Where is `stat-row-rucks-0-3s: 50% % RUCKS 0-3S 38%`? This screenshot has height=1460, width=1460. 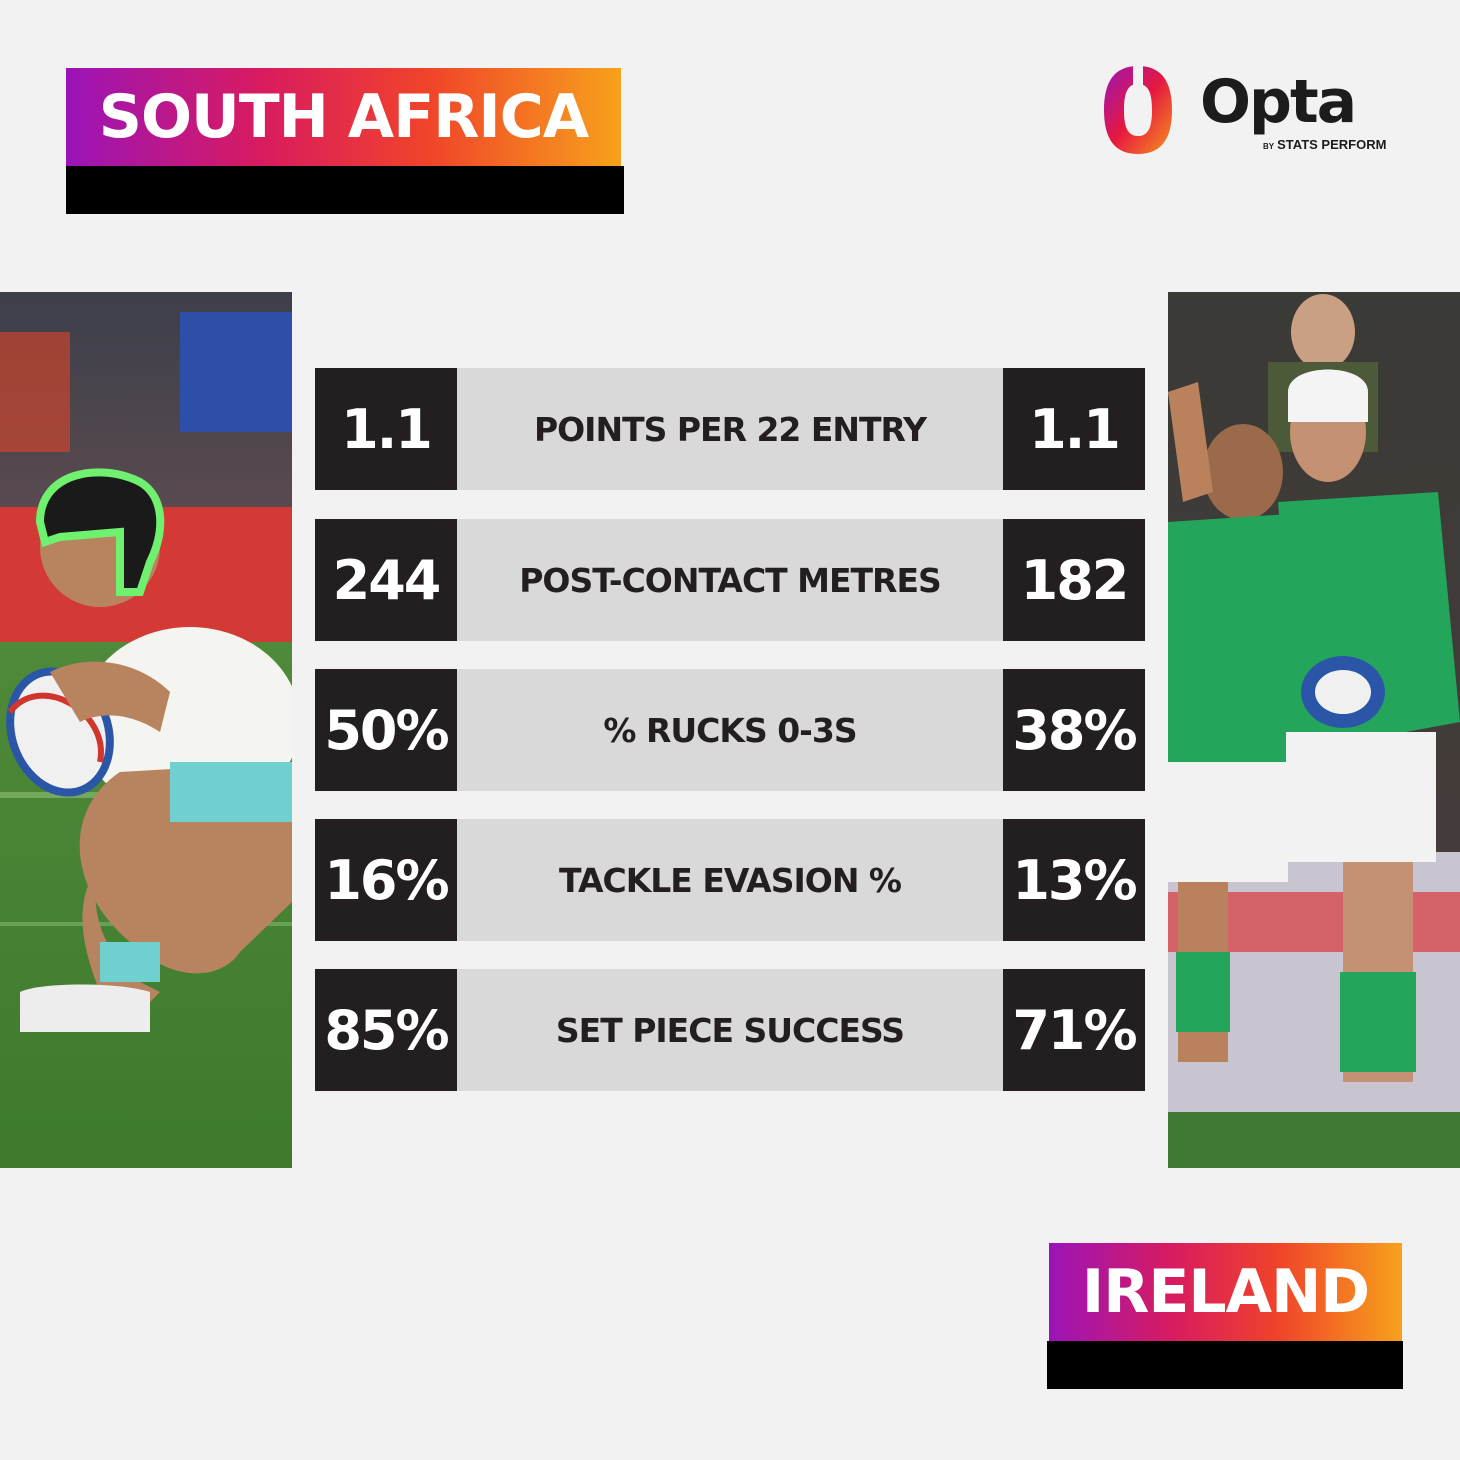 stat-row-rucks-0-3s: 50% % RUCKS 0-3S 38% is located at coordinates (730, 730).